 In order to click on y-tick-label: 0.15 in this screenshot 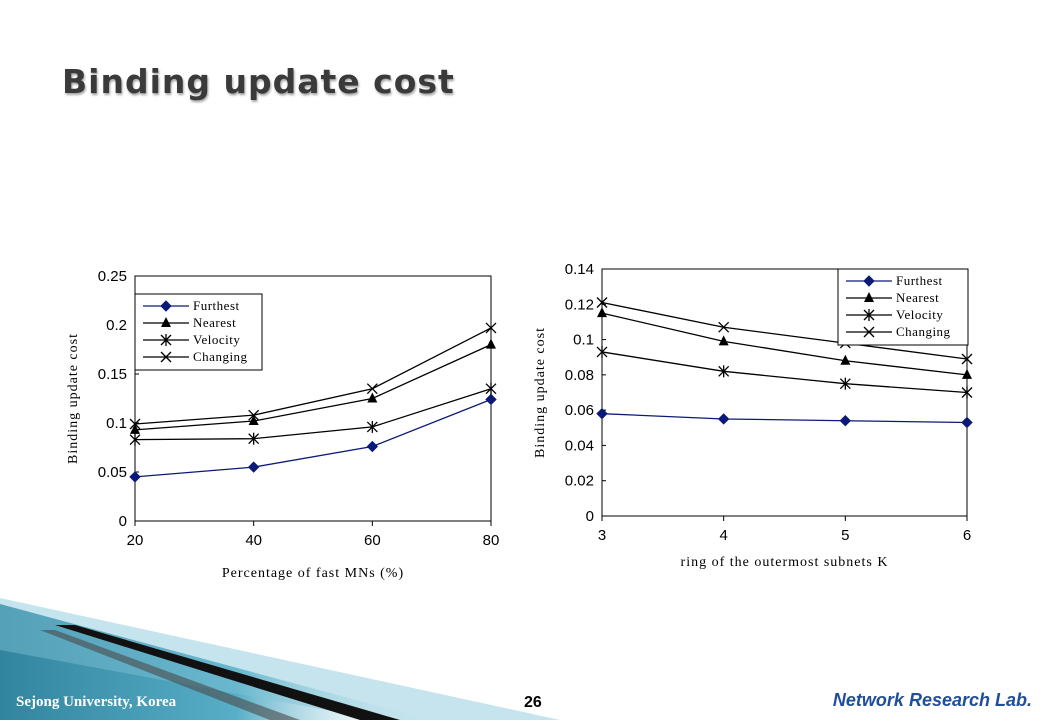, I will do `click(112, 374)`.